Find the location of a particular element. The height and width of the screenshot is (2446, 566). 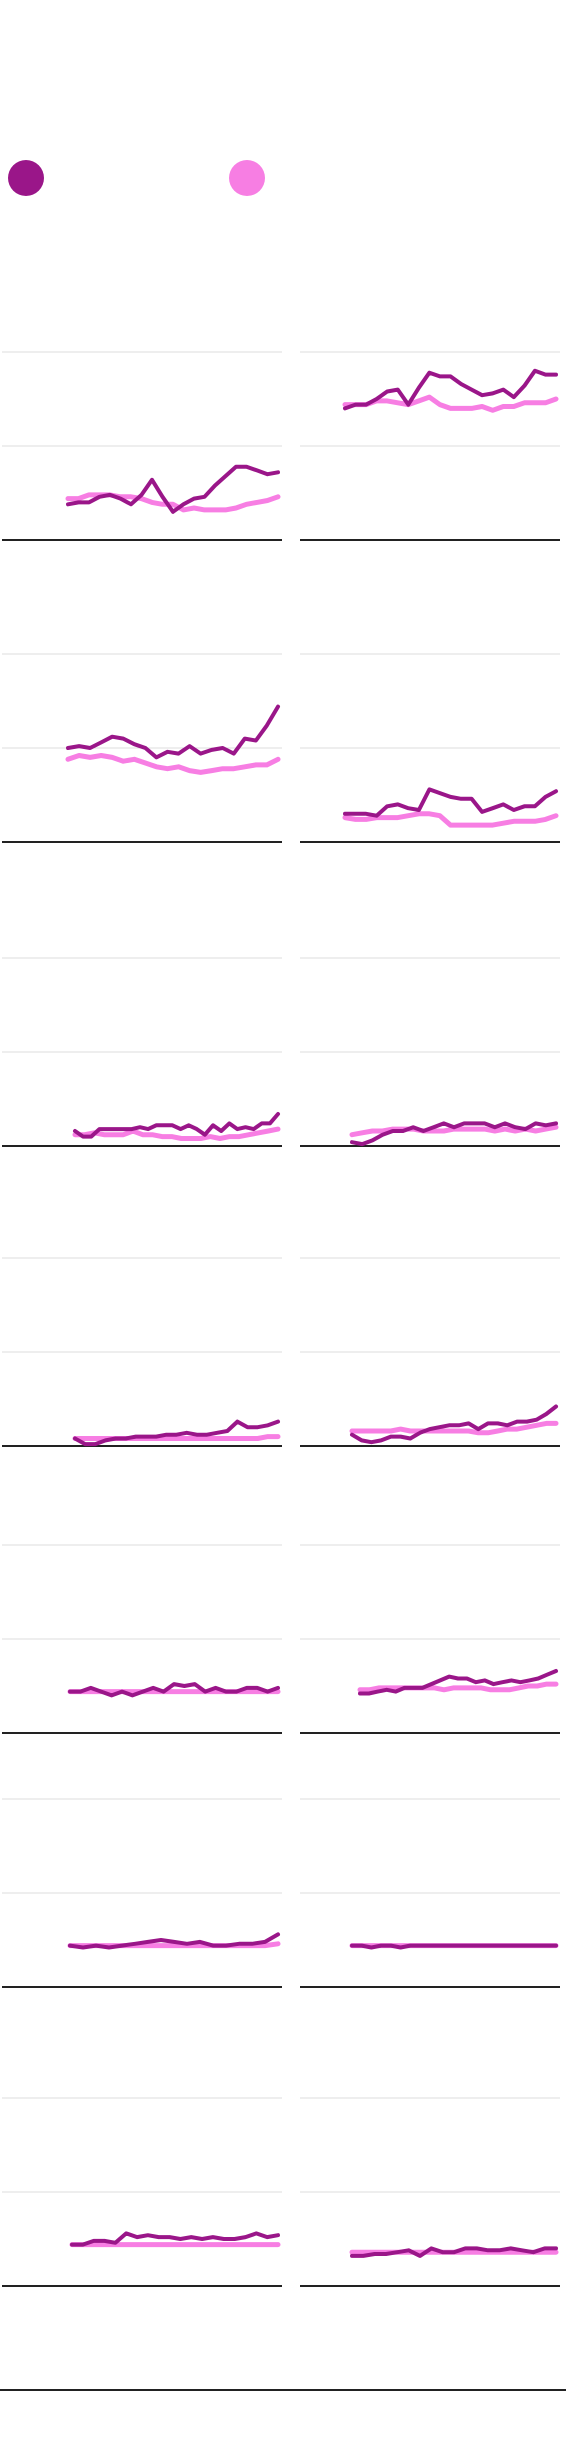

legend-item-dark is located at coordinates (30, 178).